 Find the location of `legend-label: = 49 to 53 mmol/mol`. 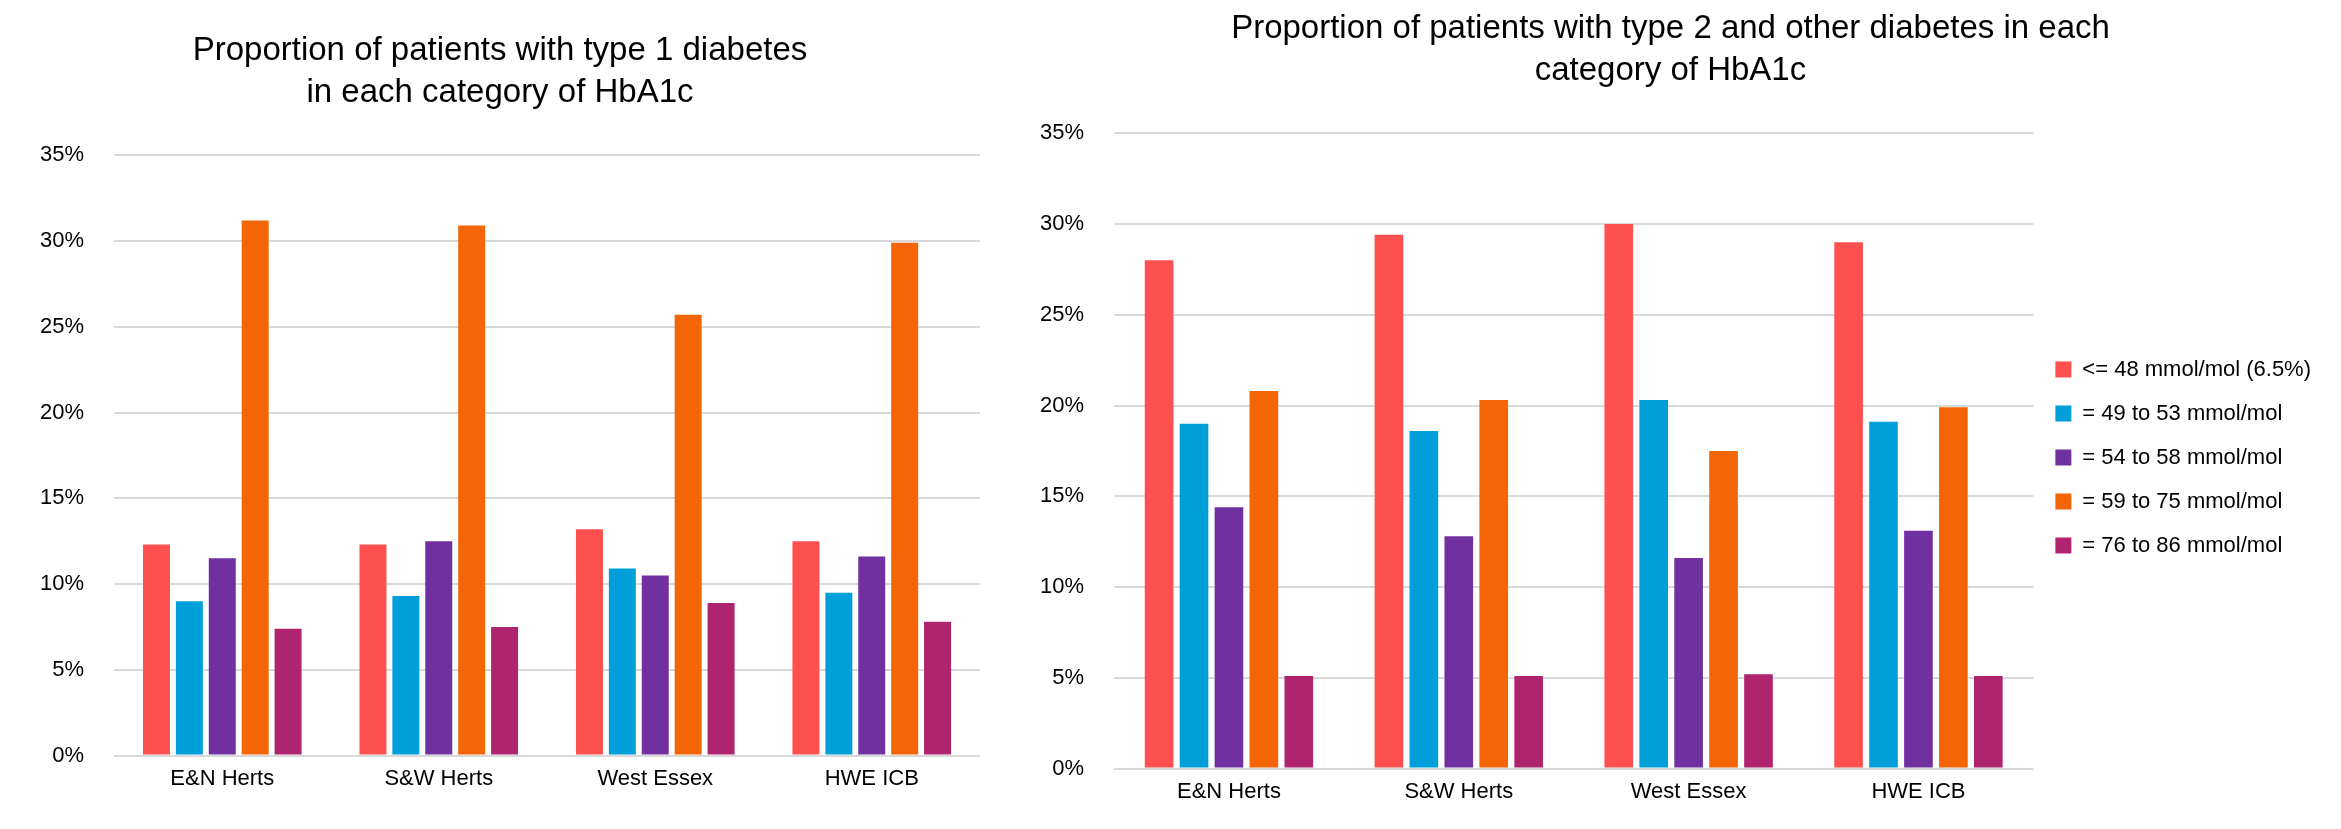

legend-label: = 49 to 53 mmol/mol is located at coordinates (2182, 412).